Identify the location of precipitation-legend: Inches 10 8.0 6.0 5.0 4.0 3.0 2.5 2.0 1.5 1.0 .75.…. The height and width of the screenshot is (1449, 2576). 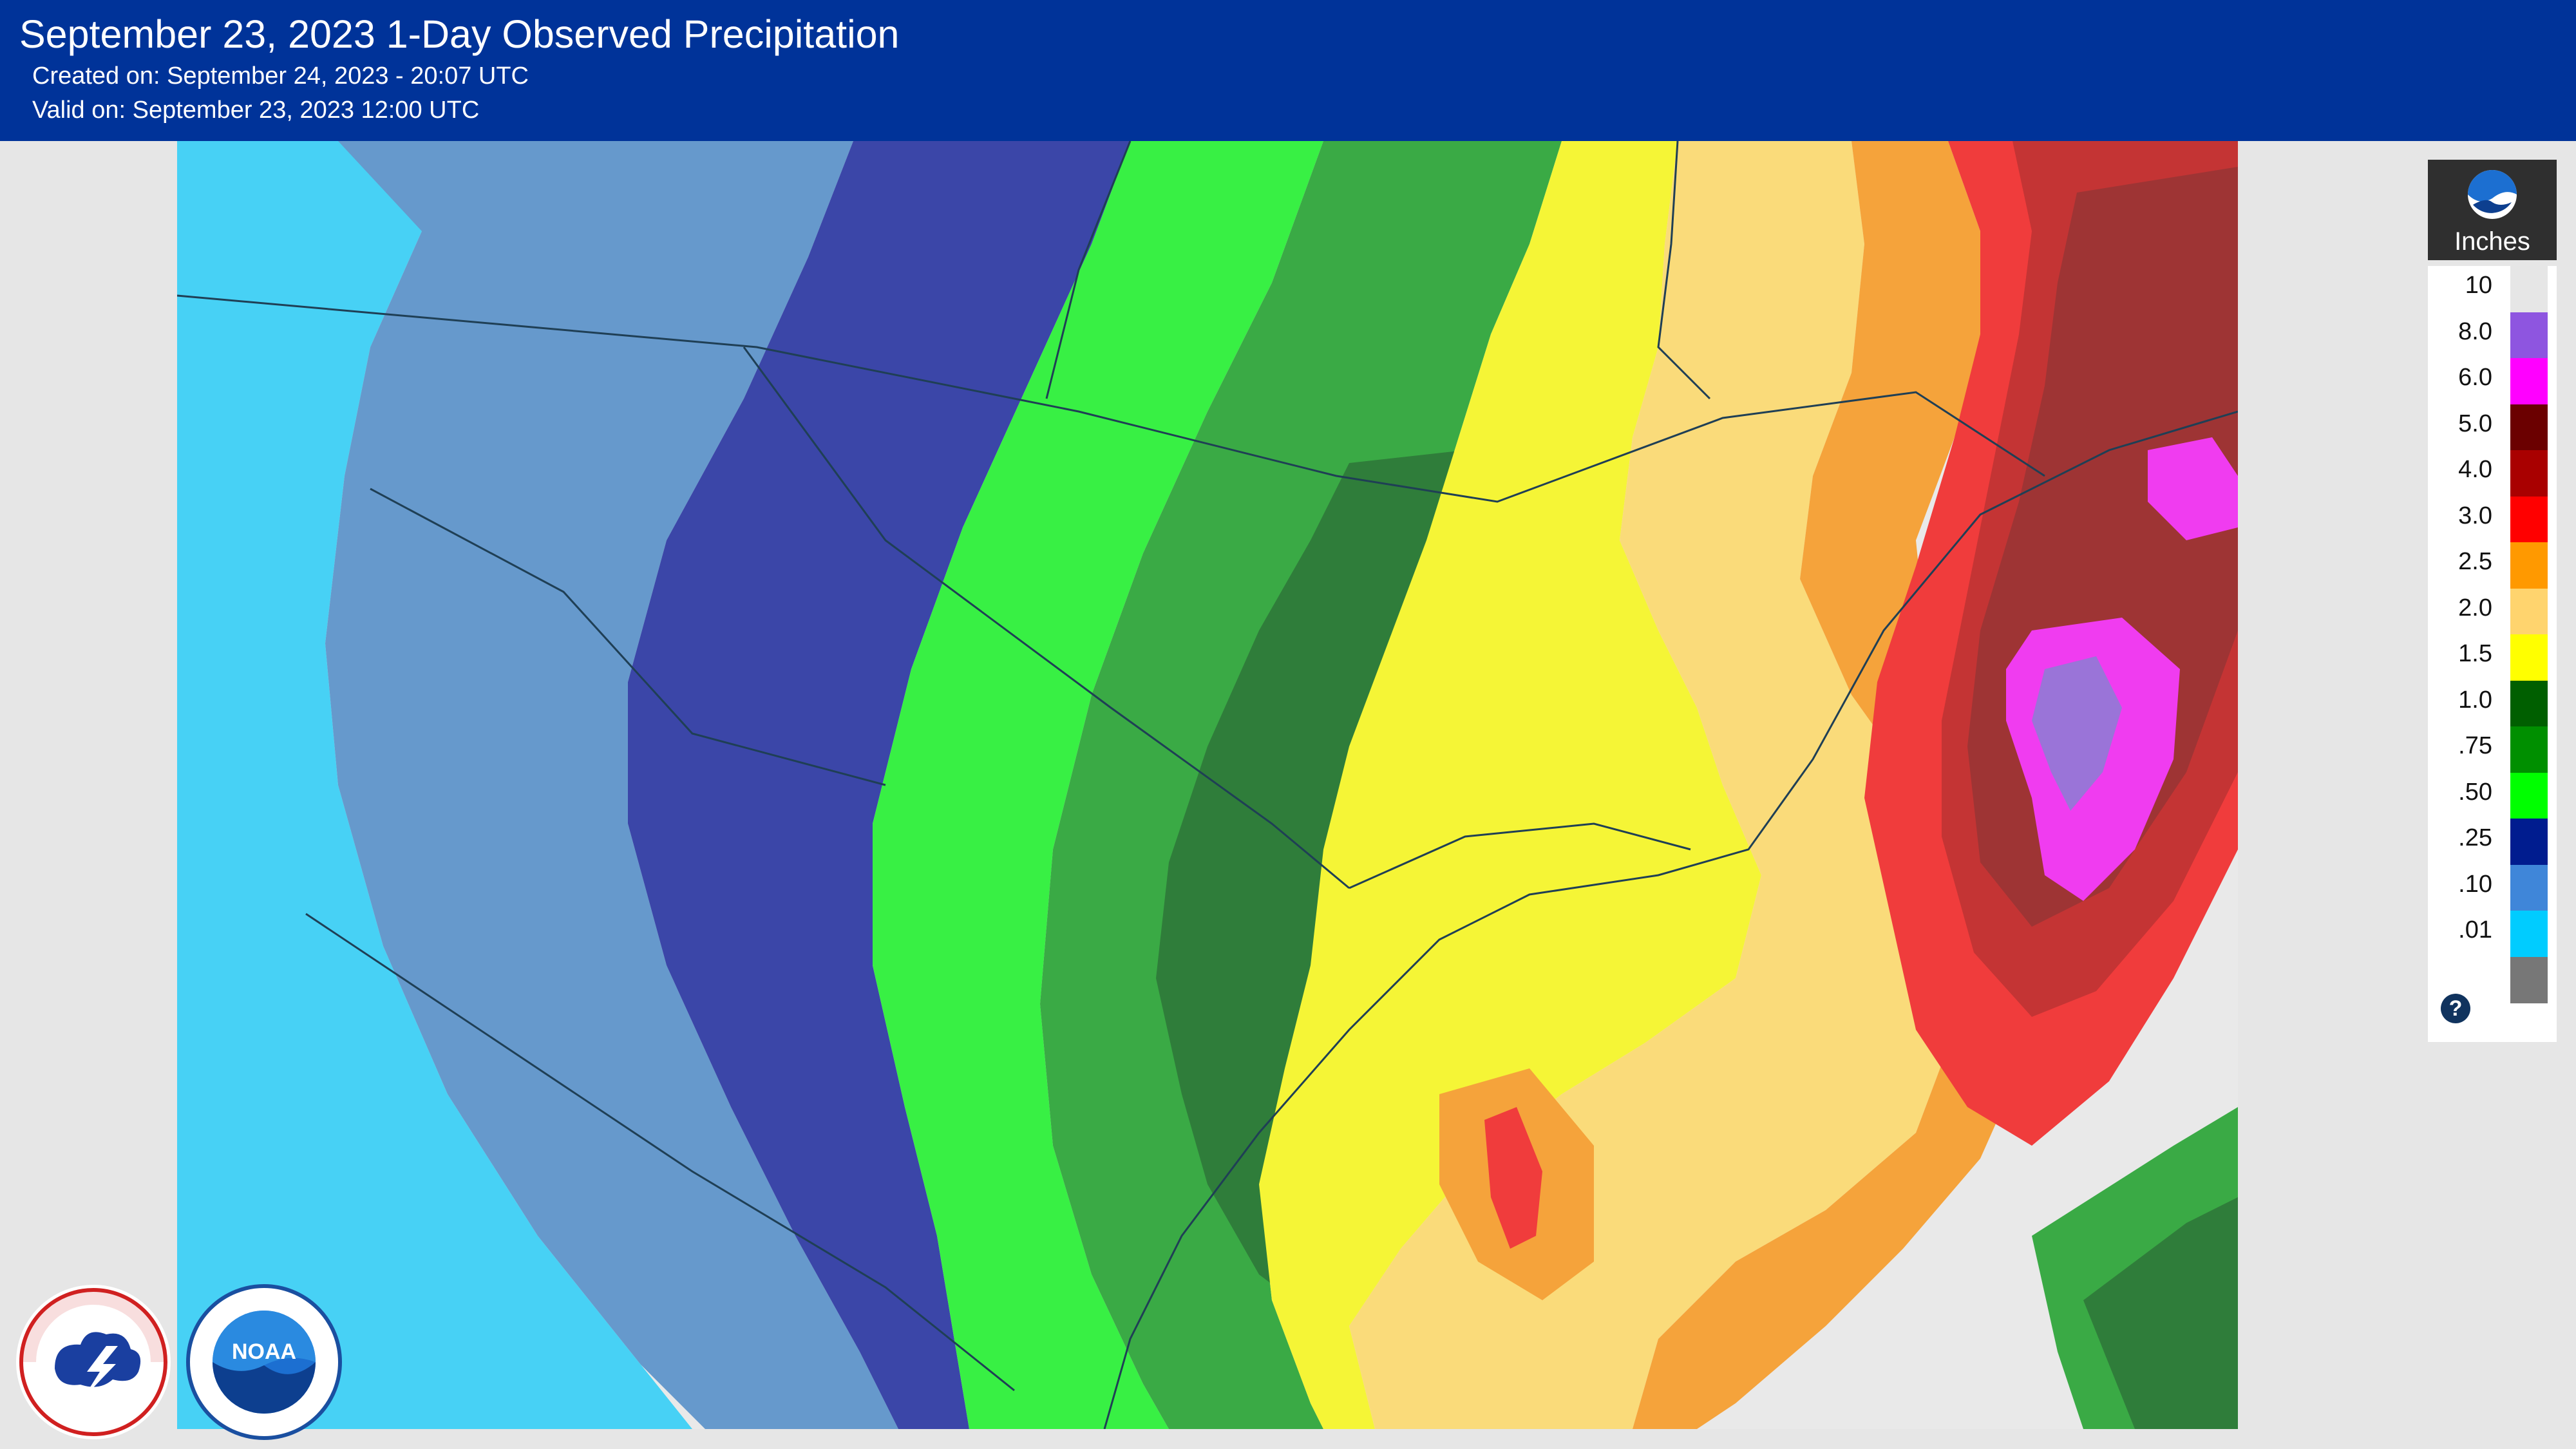
(2492, 601).